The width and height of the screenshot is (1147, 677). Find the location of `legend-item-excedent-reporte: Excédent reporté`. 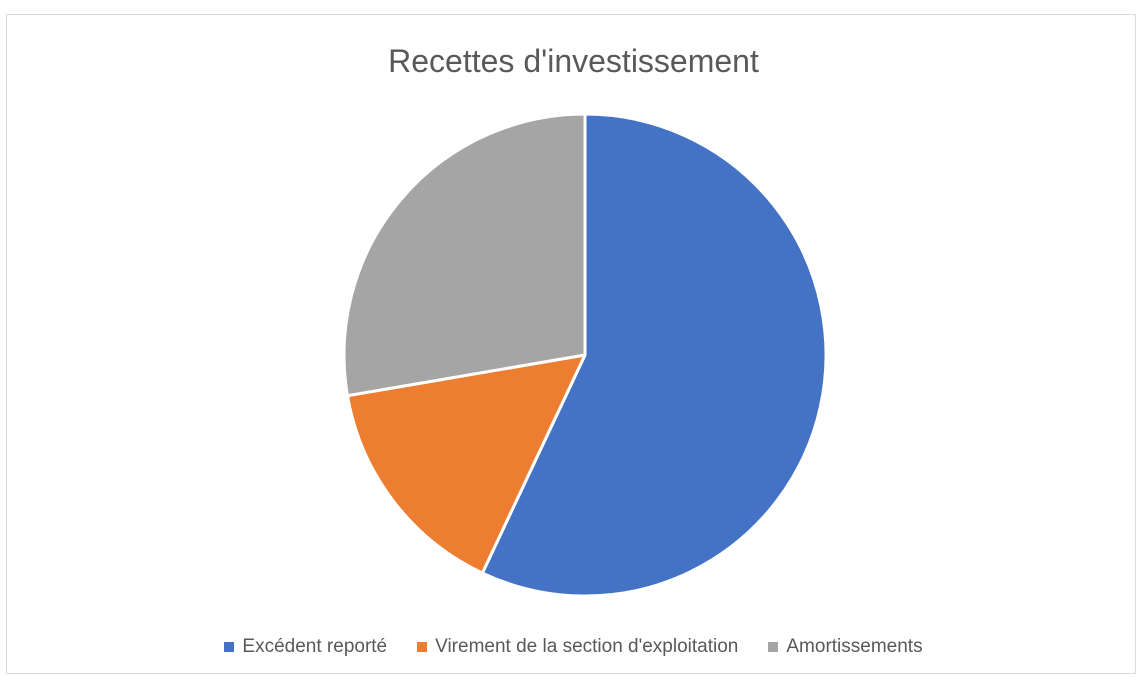

legend-item-excedent-reporte: Excédent reporté is located at coordinates (305, 647).